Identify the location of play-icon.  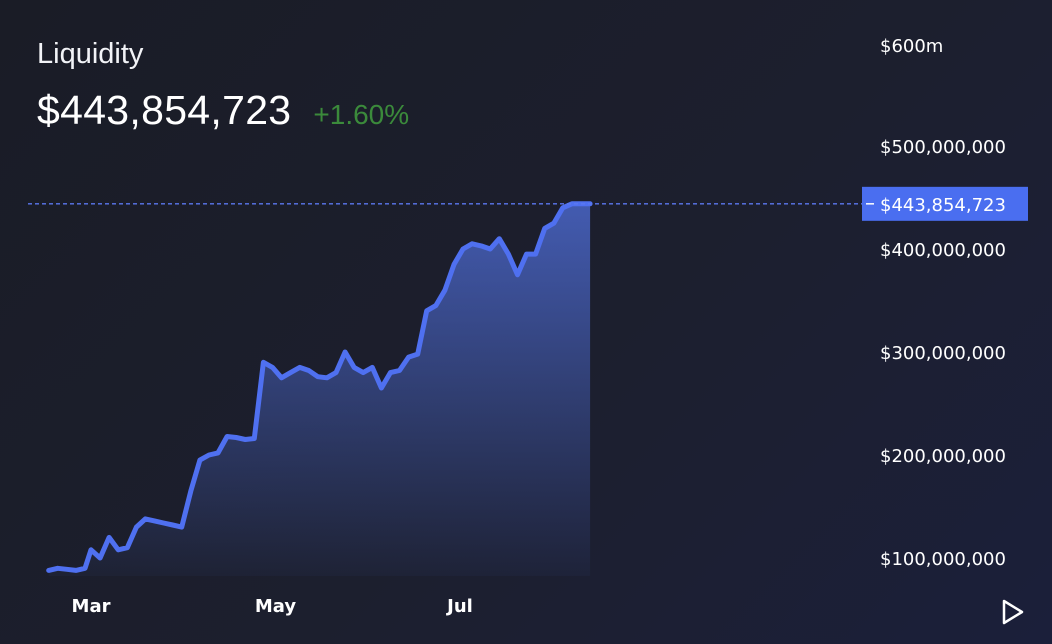
(1013, 612).